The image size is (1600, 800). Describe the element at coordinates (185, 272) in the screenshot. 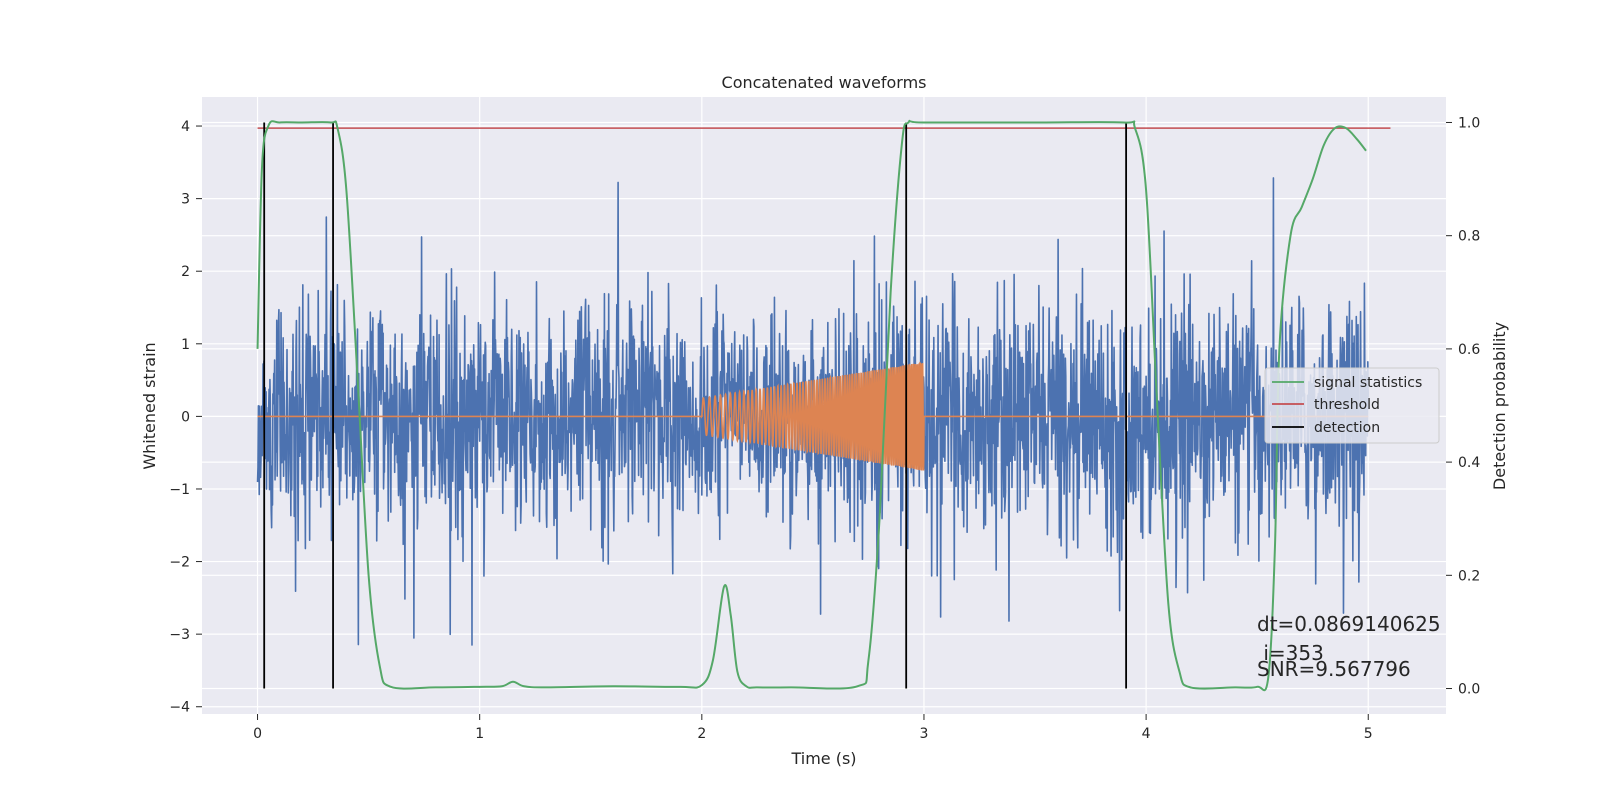

I see `y-tick-label: 2` at that location.